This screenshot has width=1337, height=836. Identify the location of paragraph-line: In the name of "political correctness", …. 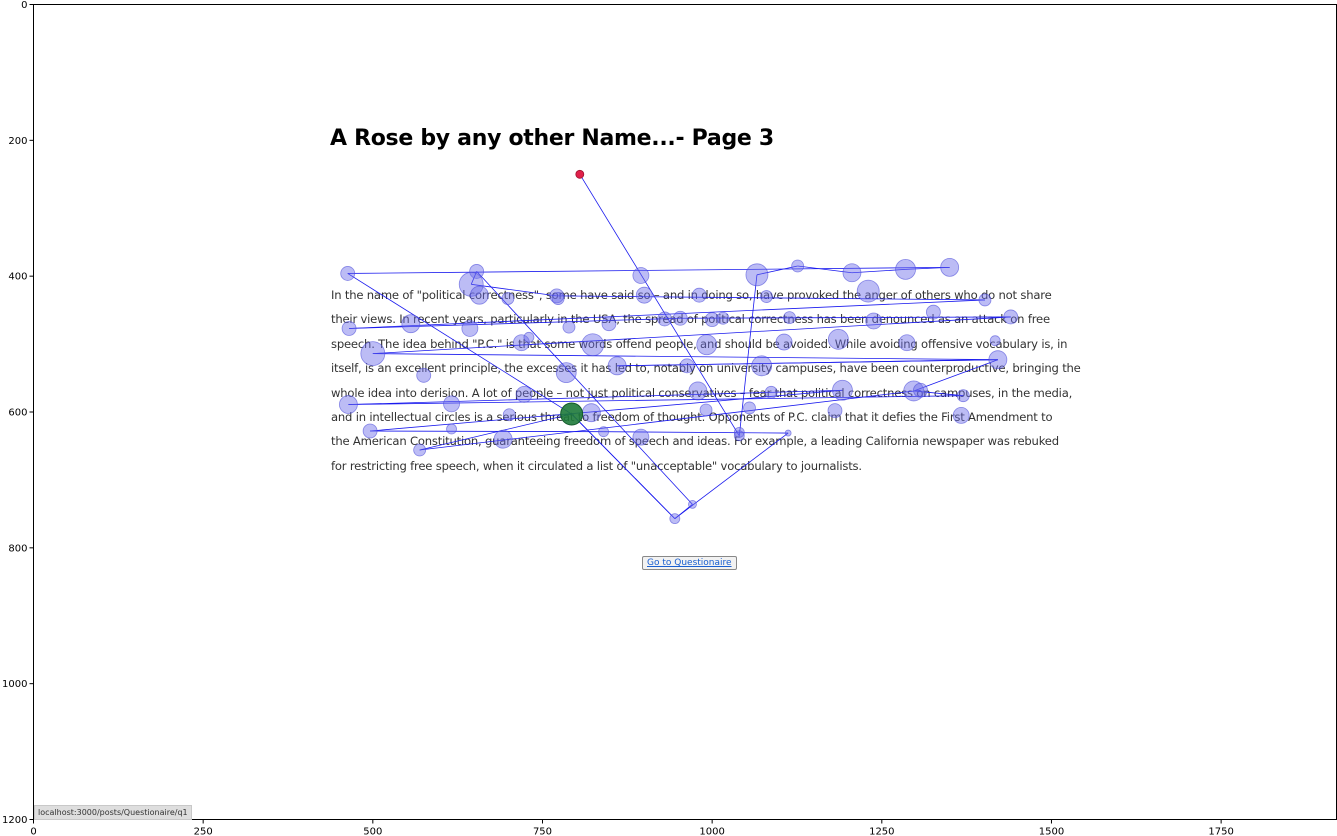
(691, 295).